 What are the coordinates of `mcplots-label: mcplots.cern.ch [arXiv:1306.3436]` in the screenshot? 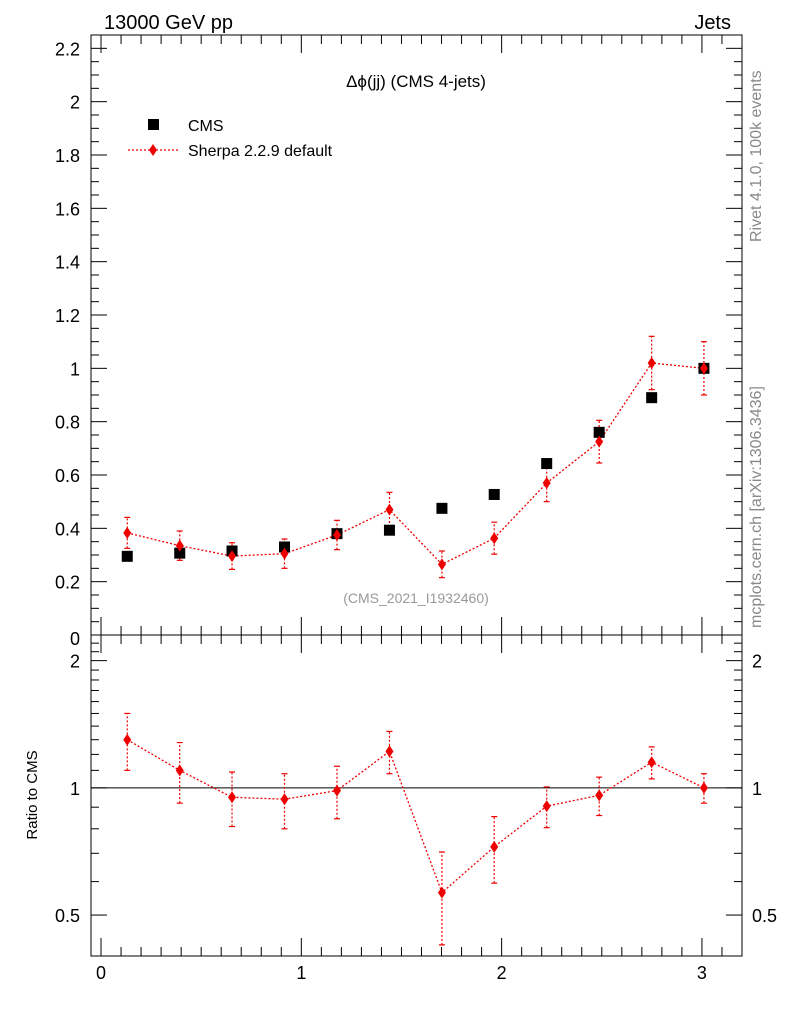 It's located at (756, 507).